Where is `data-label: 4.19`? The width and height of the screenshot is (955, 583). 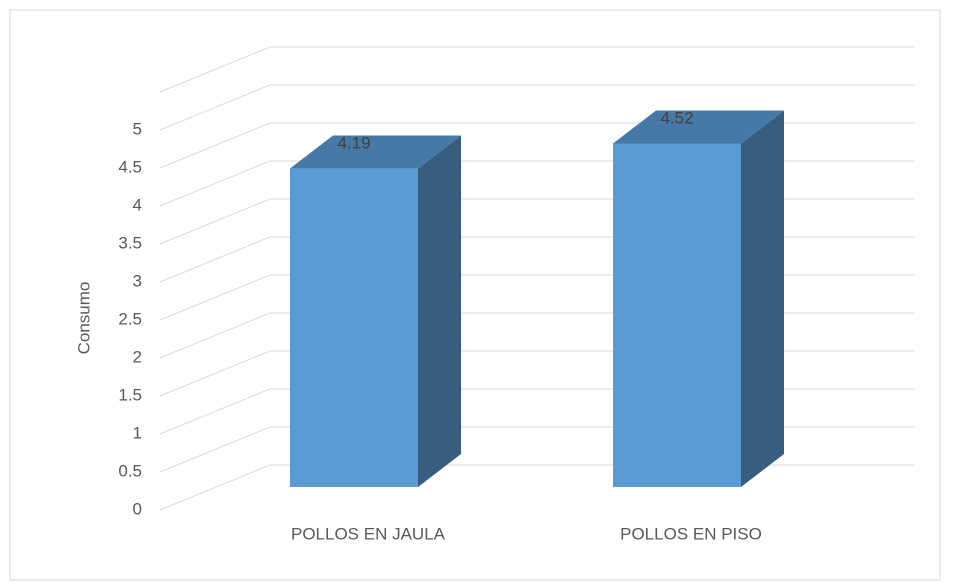 data-label: 4.19 is located at coordinates (353, 143).